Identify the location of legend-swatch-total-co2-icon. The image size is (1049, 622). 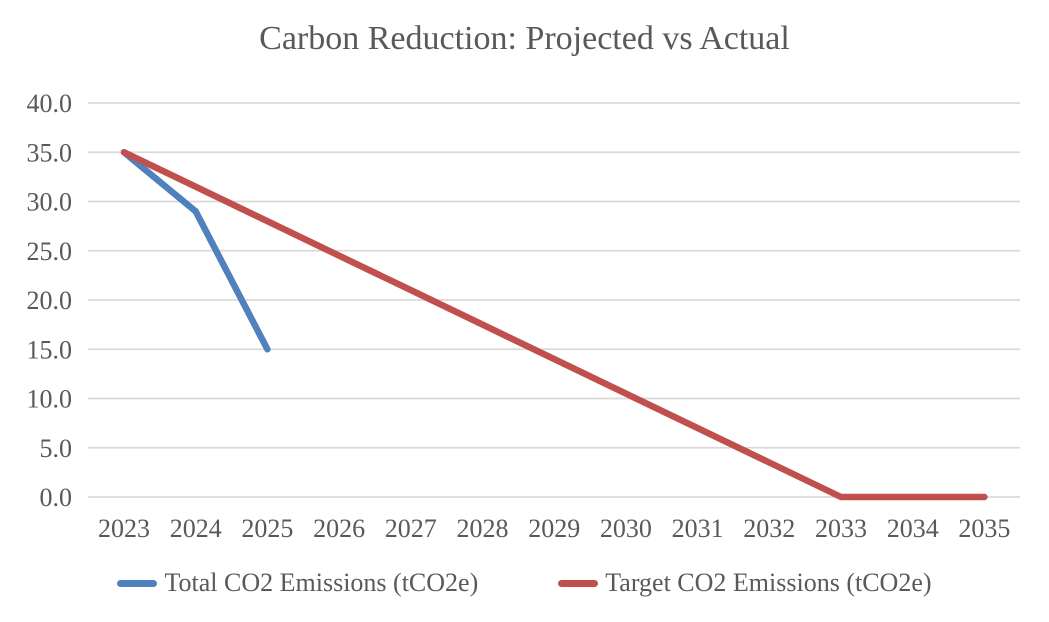
(137, 583).